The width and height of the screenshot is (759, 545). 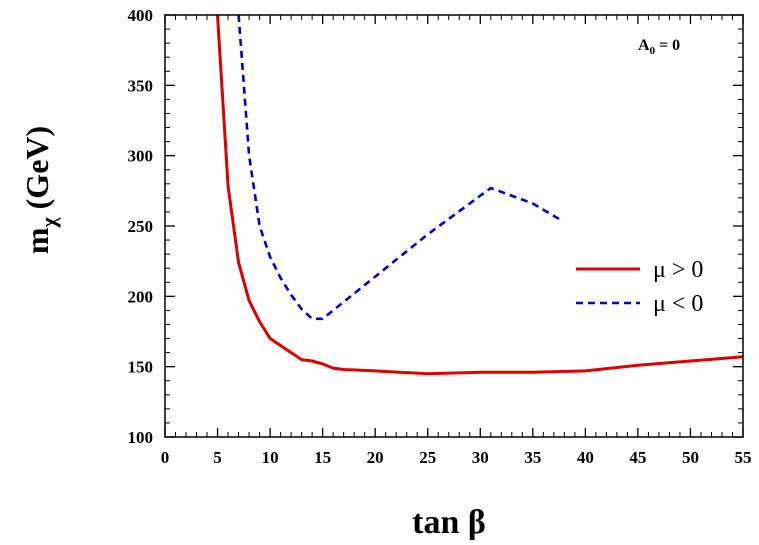 What do you see at coordinates (141, 85) in the screenshot?
I see `y-tick-label: 350` at bounding box center [141, 85].